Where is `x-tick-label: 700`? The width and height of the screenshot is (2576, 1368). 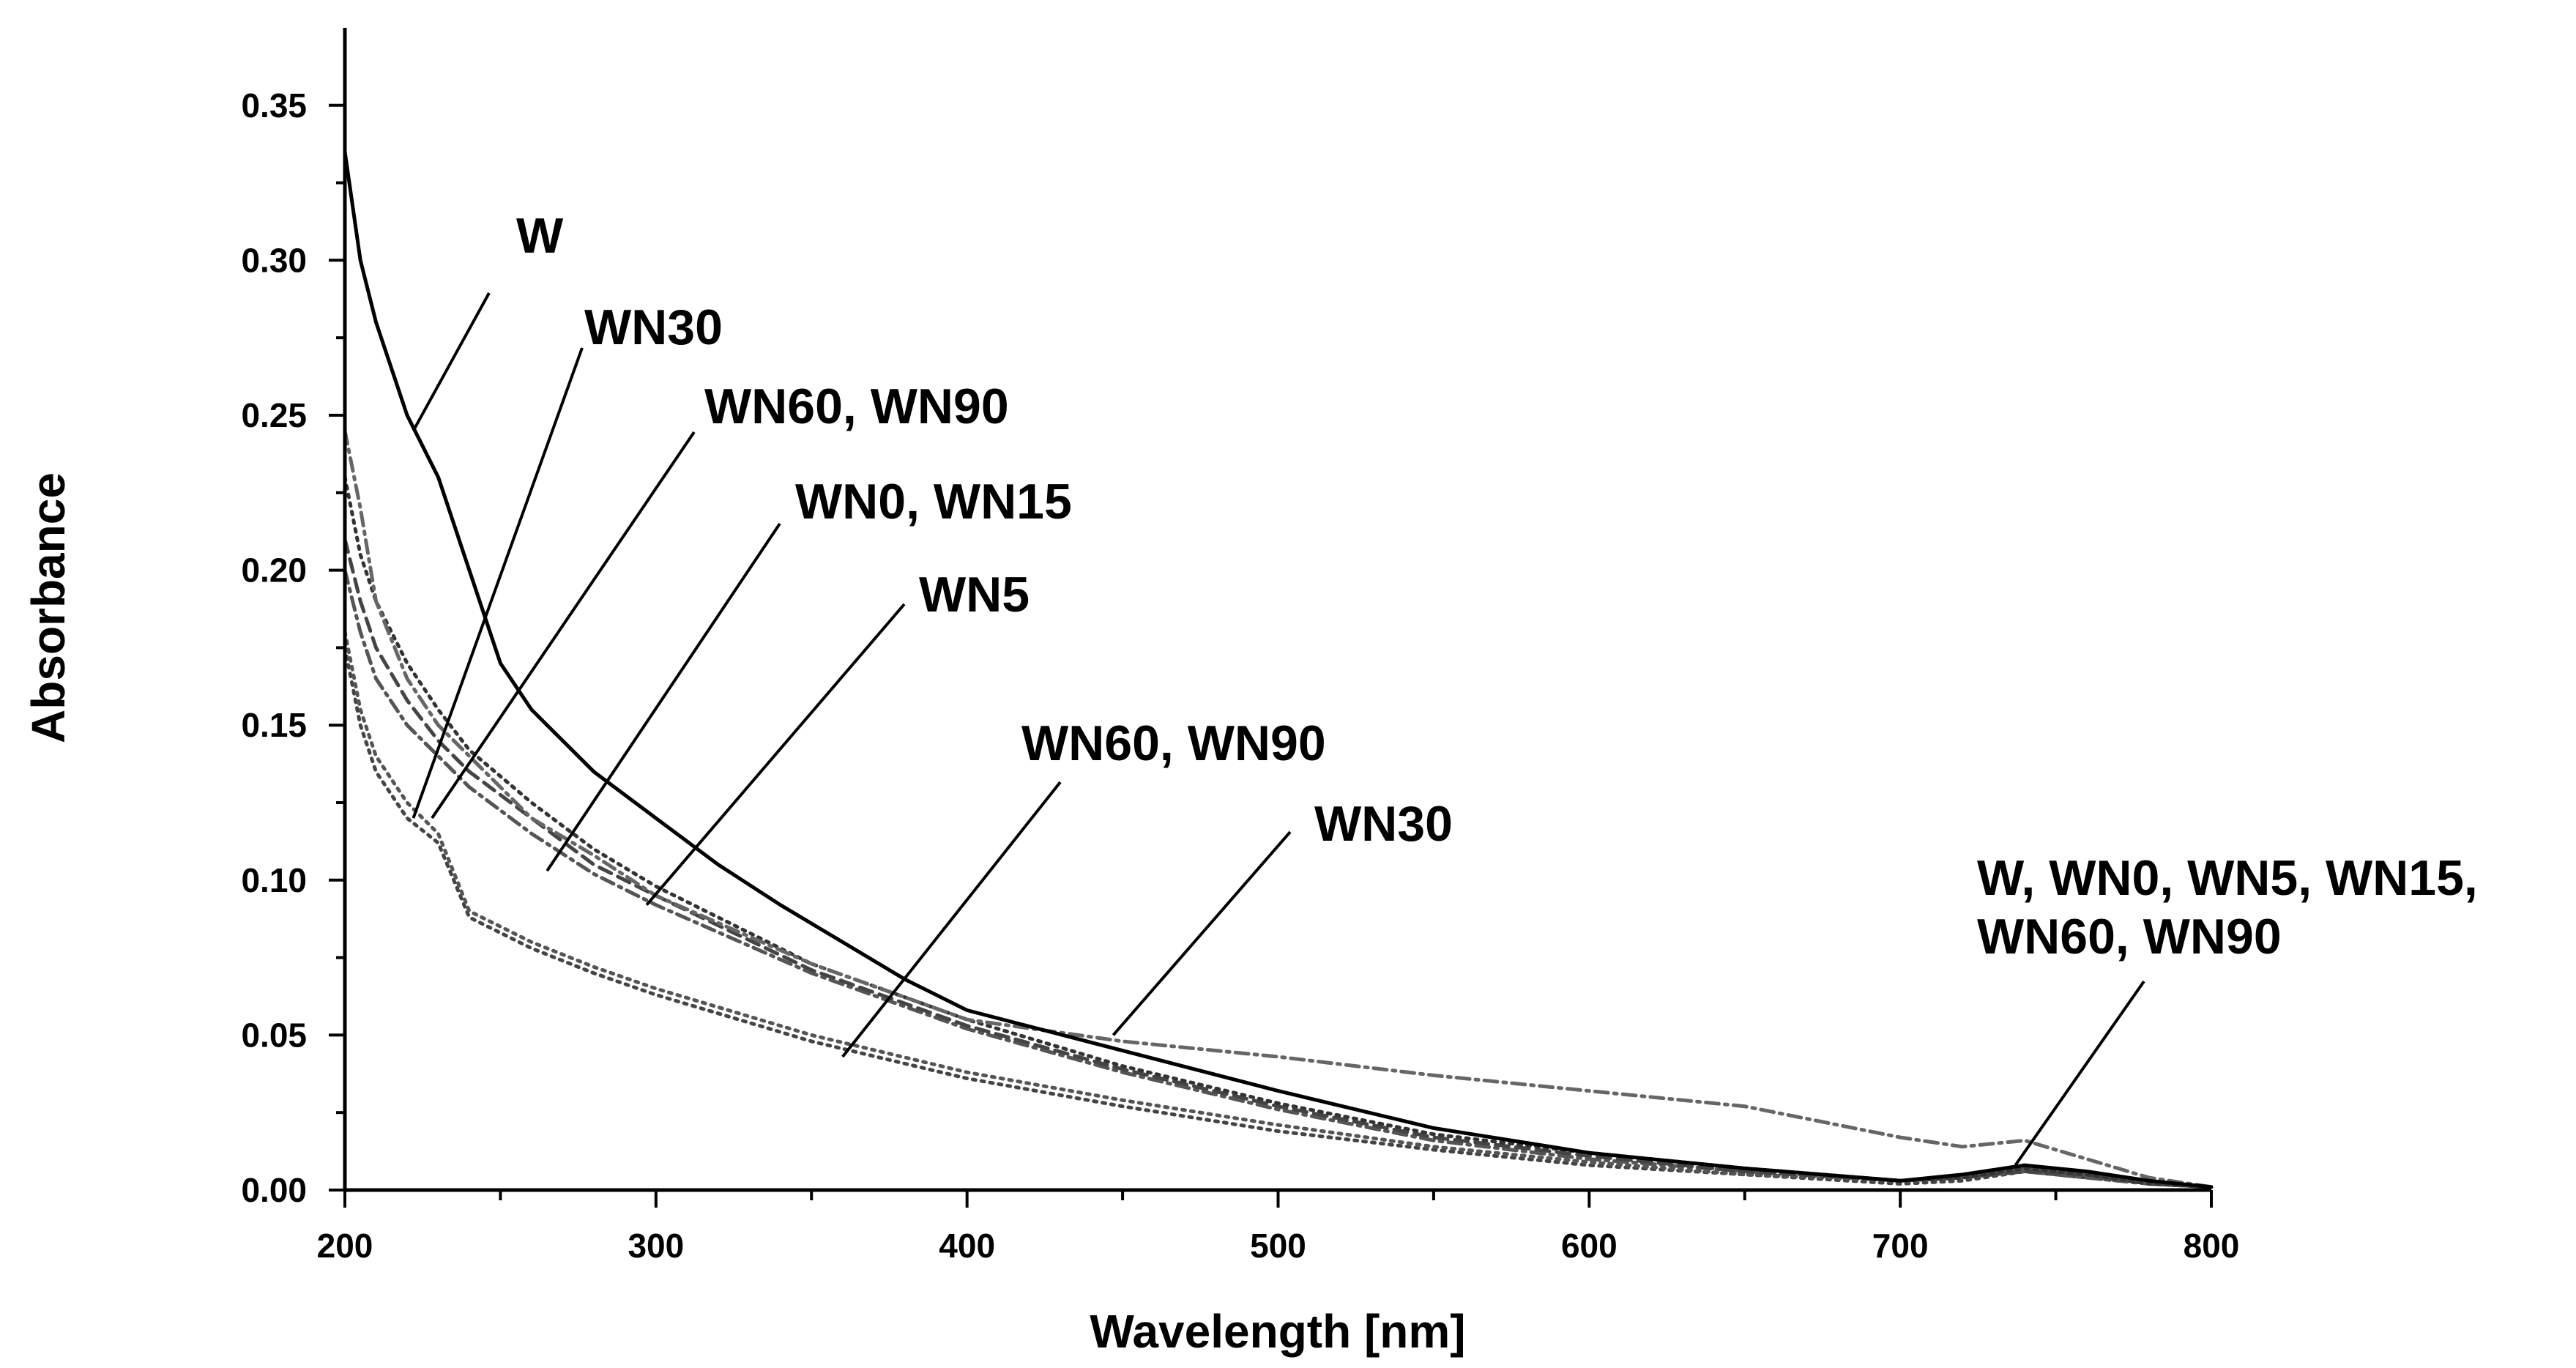
x-tick-label: 700 is located at coordinates (1900, 1246).